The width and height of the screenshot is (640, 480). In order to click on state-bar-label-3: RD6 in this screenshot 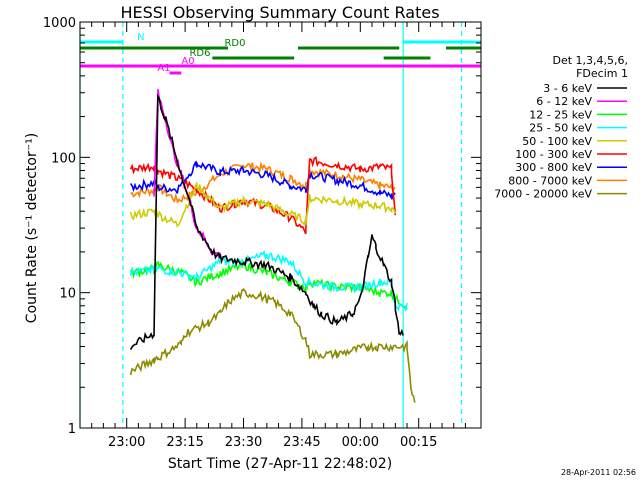, I will do `click(199, 53)`.